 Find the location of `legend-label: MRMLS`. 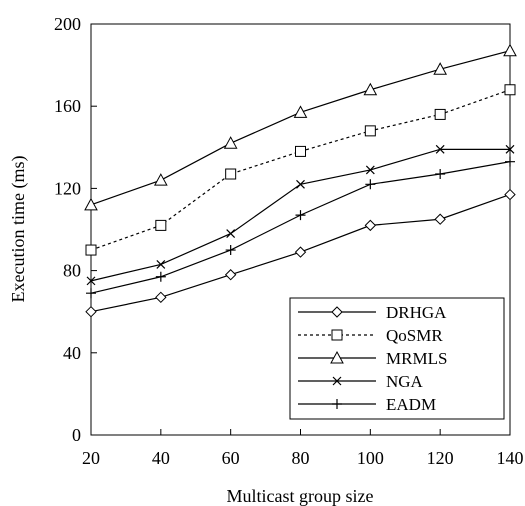

legend-label: MRMLS is located at coordinates (416, 358).